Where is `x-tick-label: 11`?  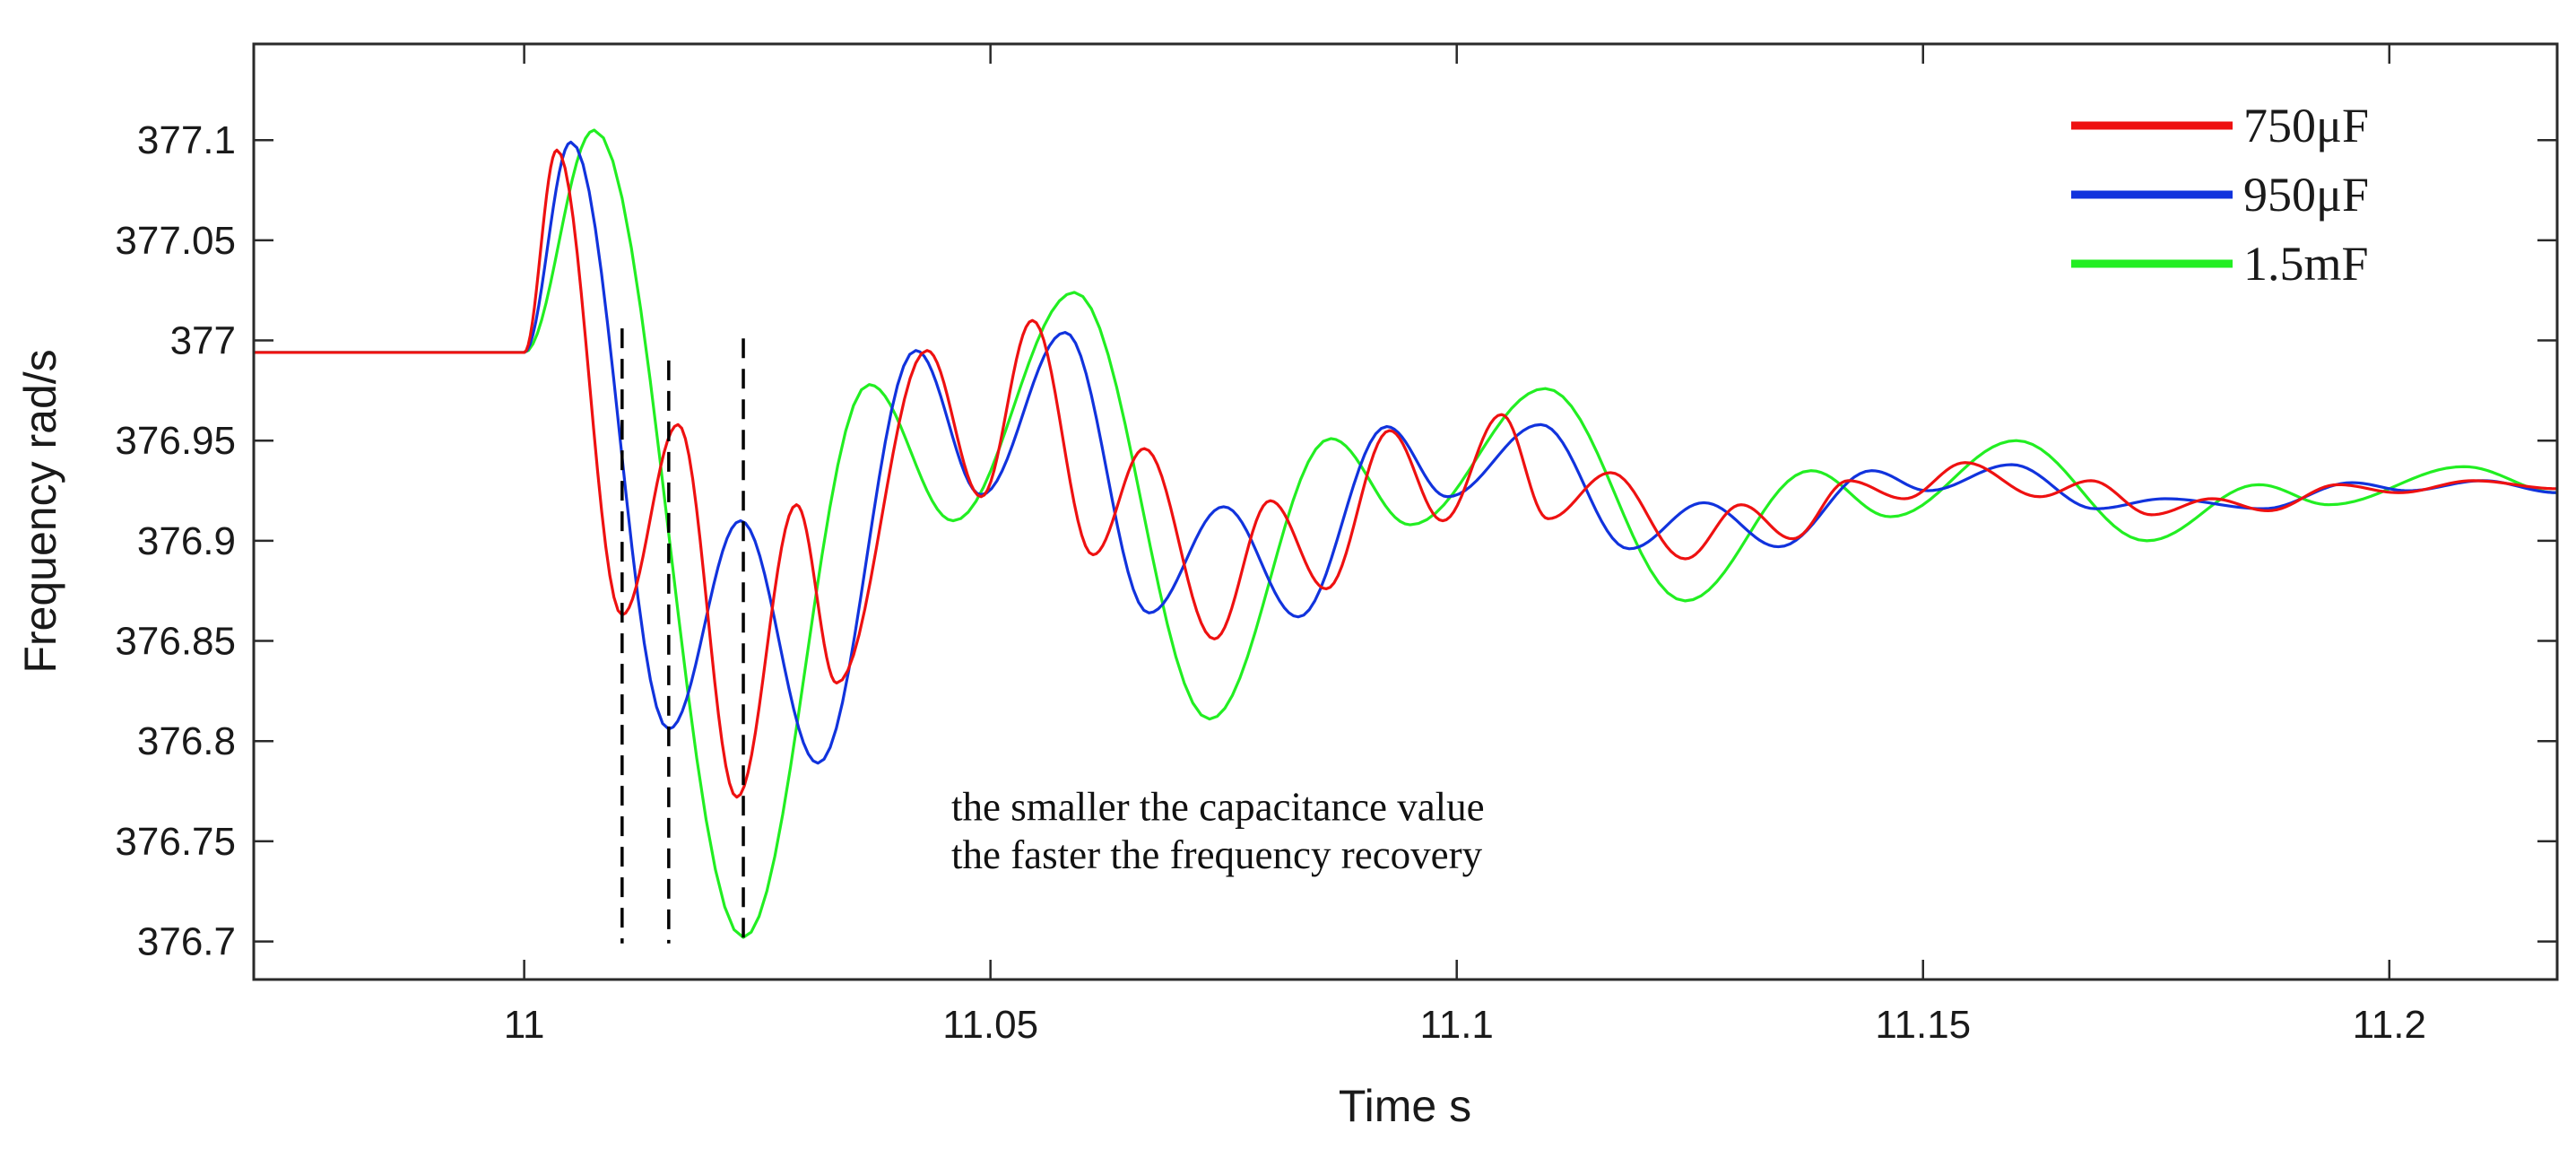 x-tick-label: 11 is located at coordinates (524, 1025).